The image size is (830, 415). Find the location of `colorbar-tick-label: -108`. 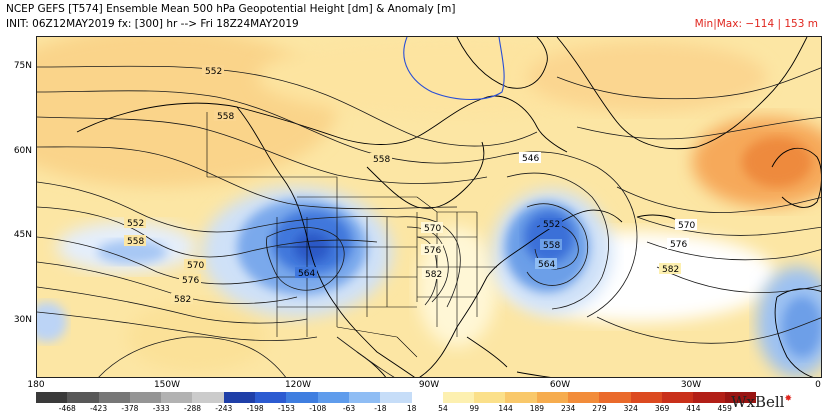

colorbar-tick-label: -108 is located at coordinates (318, 408).